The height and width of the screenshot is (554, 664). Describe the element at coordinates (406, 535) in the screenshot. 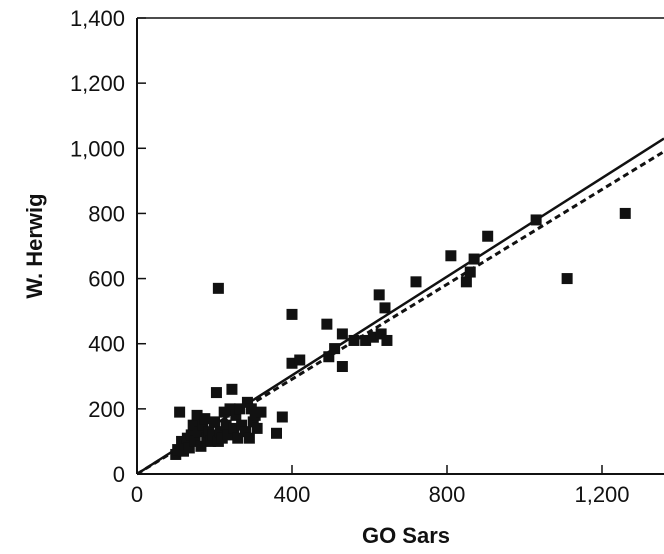

I see `x-axis-title: GO Sars` at that location.